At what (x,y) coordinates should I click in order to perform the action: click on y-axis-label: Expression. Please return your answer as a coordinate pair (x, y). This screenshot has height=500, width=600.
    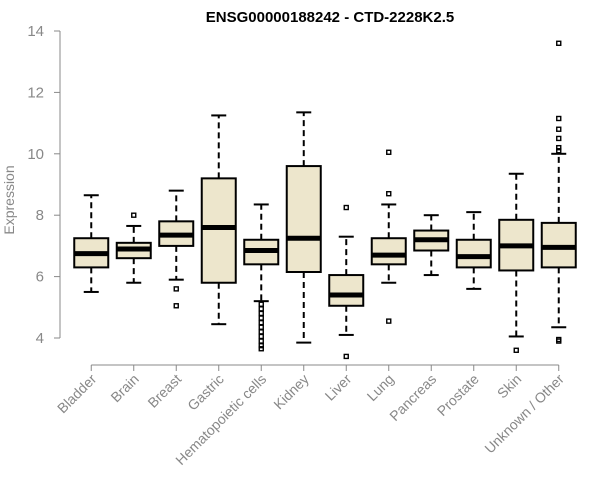
    Looking at the image, I should click on (9, 199).